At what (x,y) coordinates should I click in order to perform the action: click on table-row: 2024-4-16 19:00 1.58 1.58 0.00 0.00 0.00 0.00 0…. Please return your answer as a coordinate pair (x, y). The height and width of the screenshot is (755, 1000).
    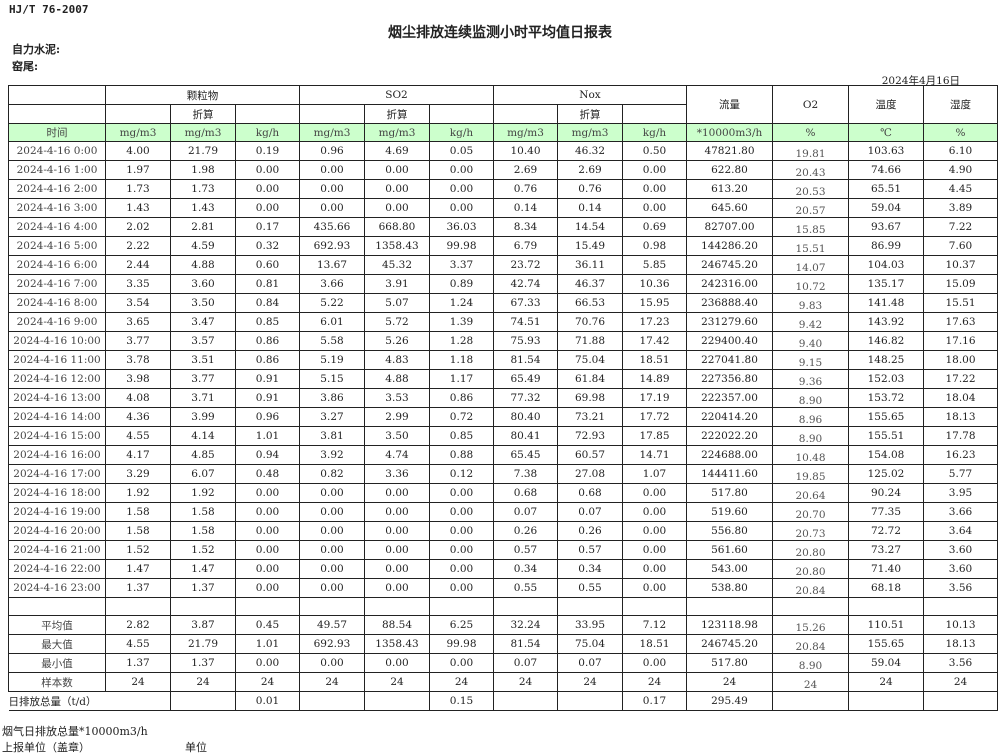
    Looking at the image, I should click on (503, 512).